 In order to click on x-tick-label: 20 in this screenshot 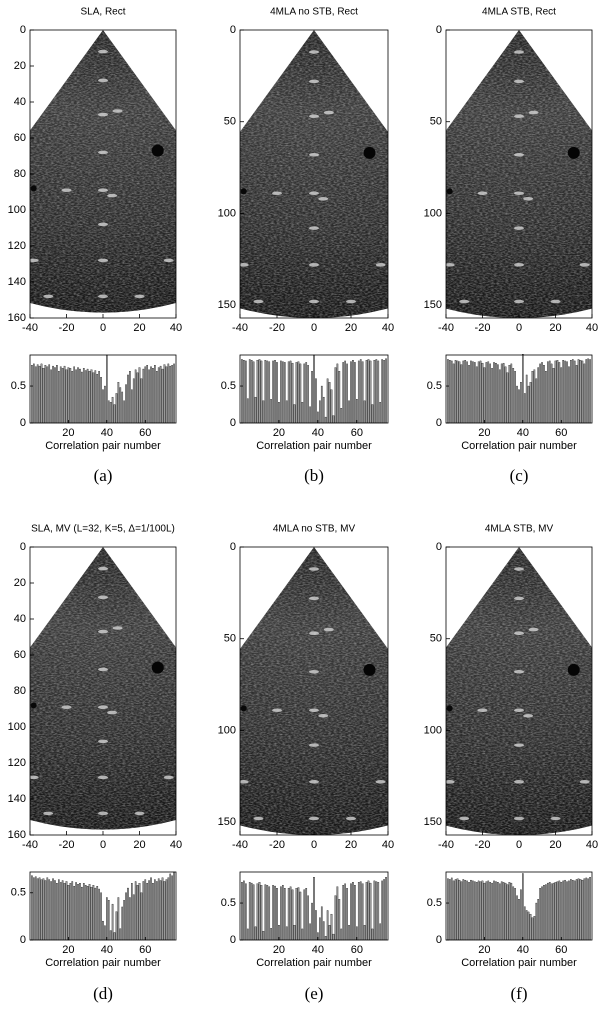, I will do `click(484, 433)`.